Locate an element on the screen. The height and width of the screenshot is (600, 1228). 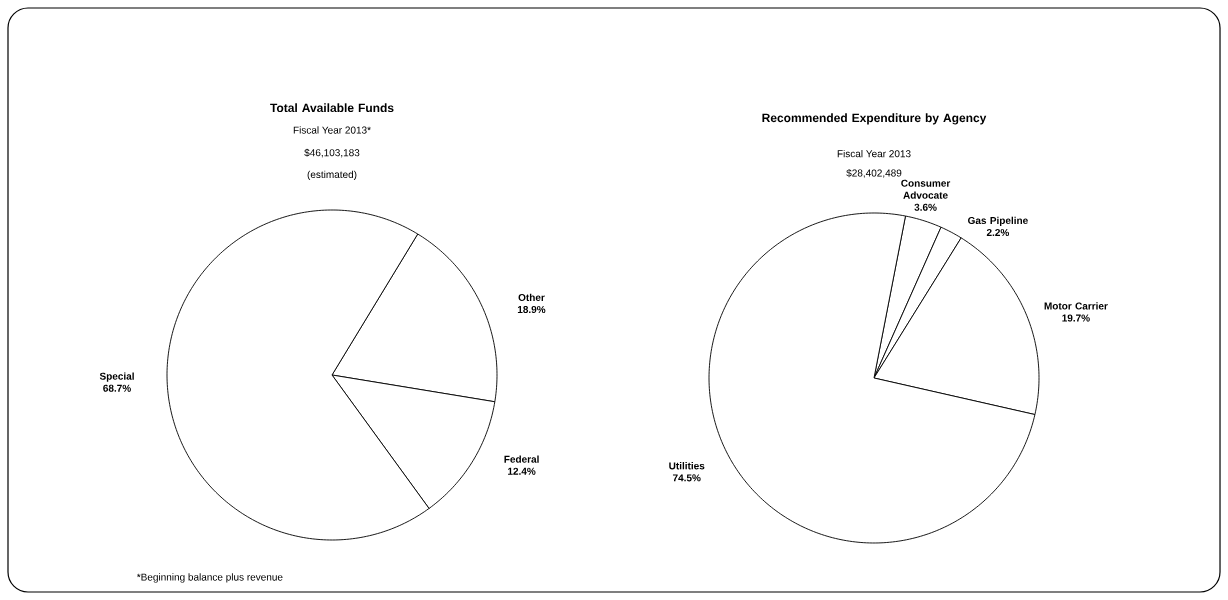
data-label: 3.6% is located at coordinates (925, 207).